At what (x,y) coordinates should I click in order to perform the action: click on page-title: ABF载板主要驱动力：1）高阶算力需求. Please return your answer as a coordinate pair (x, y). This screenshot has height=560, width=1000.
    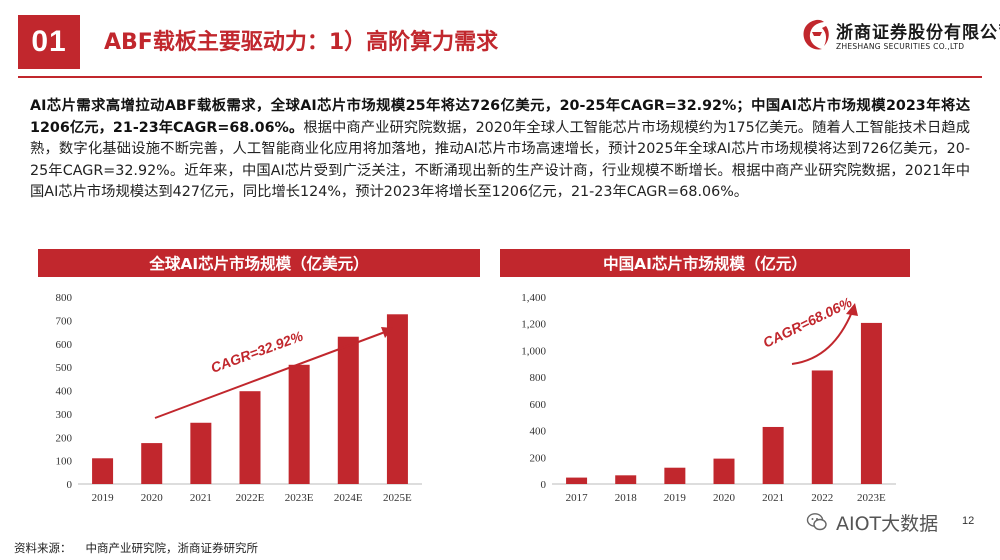
    Looking at the image, I should click on (301, 42).